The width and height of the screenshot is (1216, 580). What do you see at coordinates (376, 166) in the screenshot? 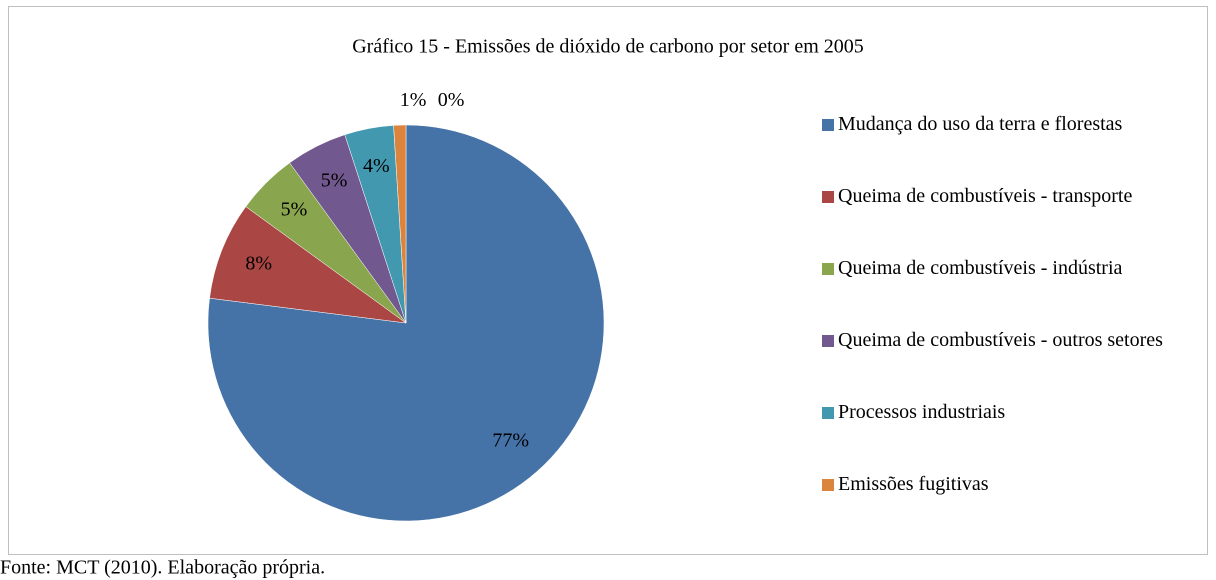
I see `data-label: 4%` at bounding box center [376, 166].